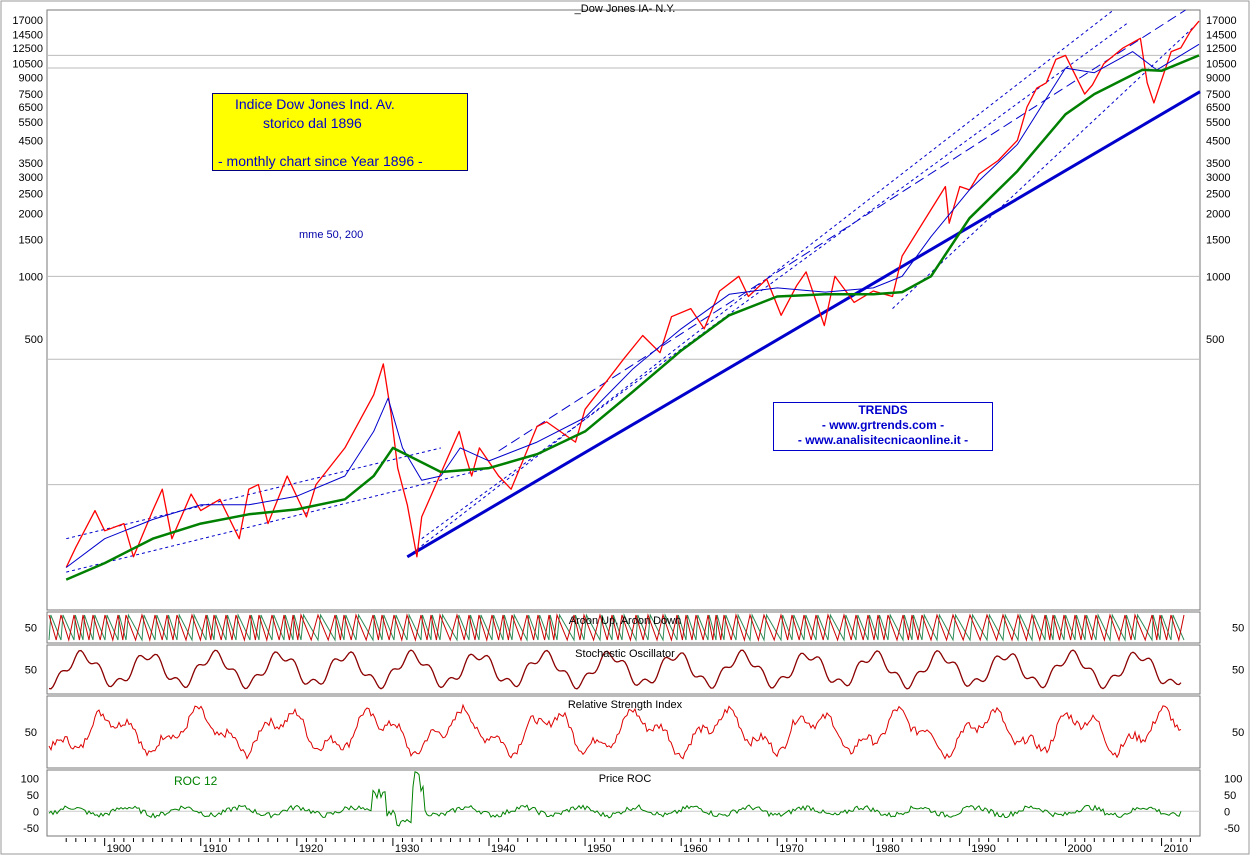 The height and width of the screenshot is (855, 1250). What do you see at coordinates (31, 241) in the screenshot?
I see `y-tick-left-1500: 1500` at bounding box center [31, 241].